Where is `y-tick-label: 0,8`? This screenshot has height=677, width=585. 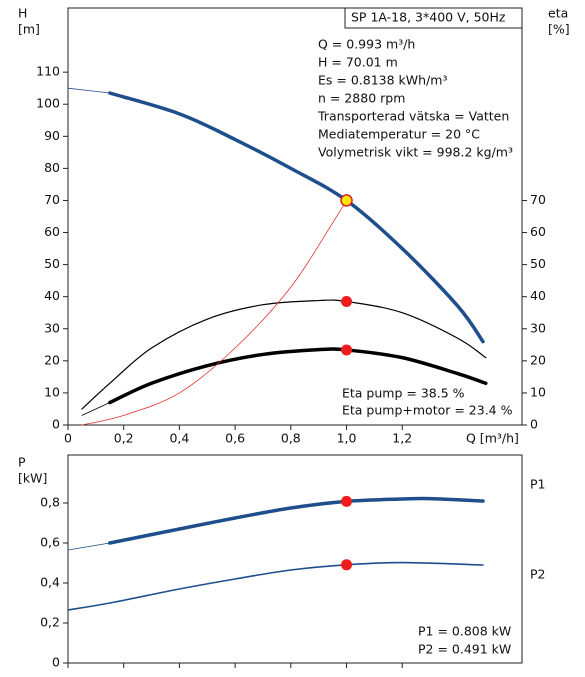 y-tick-label: 0,8 is located at coordinates (50, 502).